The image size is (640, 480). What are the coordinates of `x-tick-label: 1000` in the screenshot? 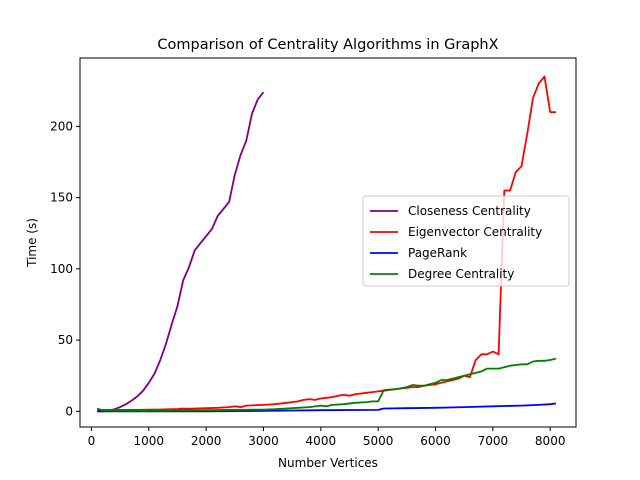 It's located at (149, 441).